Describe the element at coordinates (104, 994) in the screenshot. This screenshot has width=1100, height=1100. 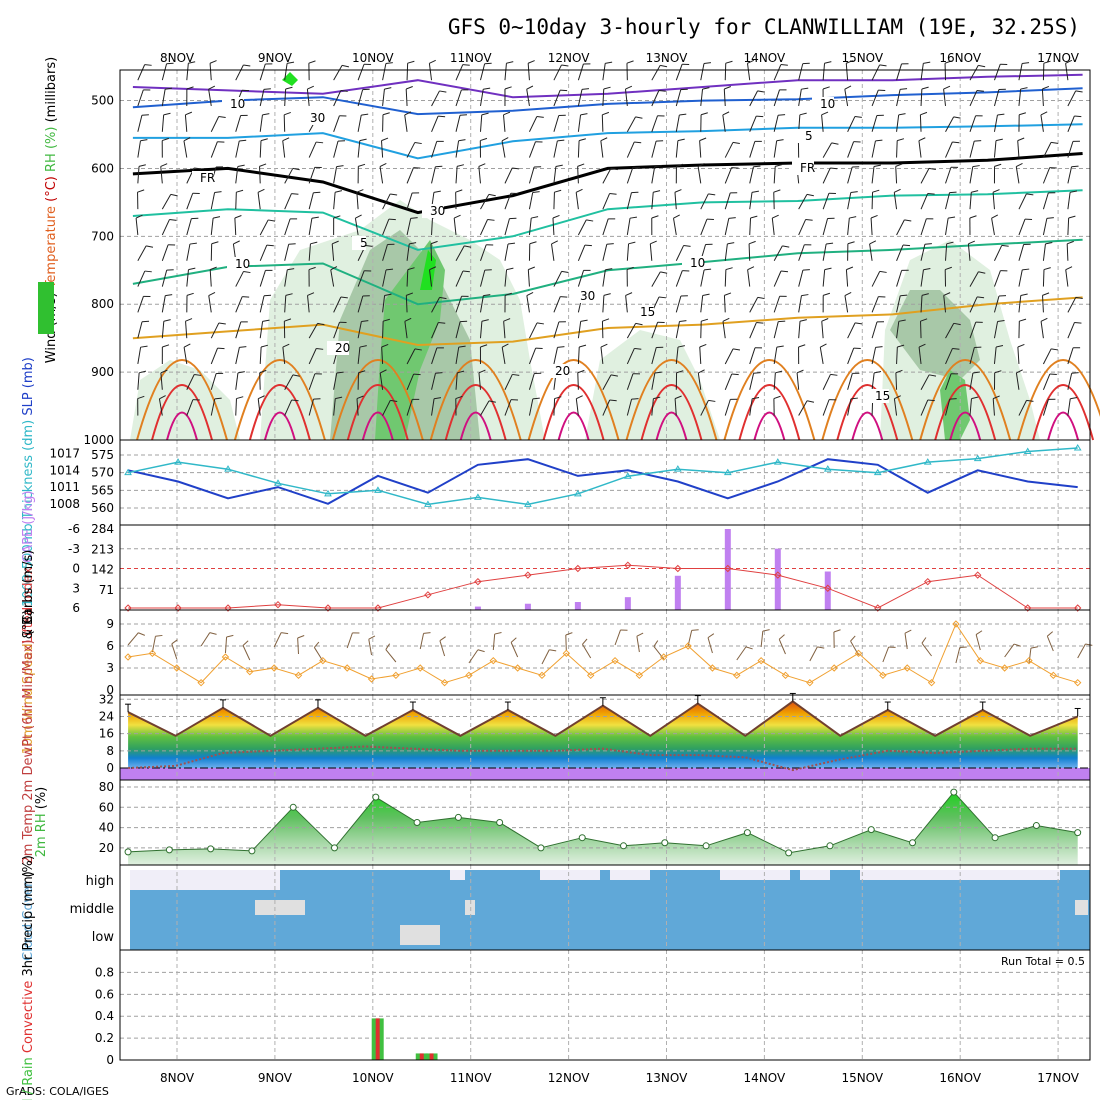
I see `y-tick-label: 0.6` at that location.